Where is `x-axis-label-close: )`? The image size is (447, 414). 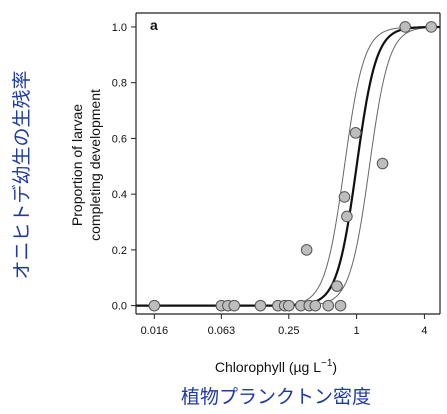 x-axis-label-close: ) is located at coordinates (334, 367).